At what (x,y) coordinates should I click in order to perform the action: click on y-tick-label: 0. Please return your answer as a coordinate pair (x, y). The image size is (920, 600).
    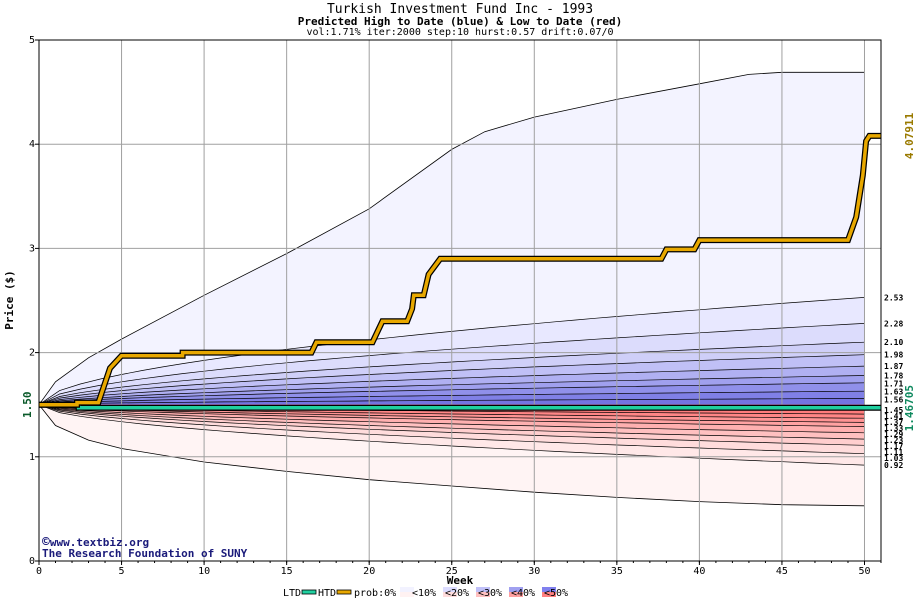
    Looking at the image, I should click on (32, 561).